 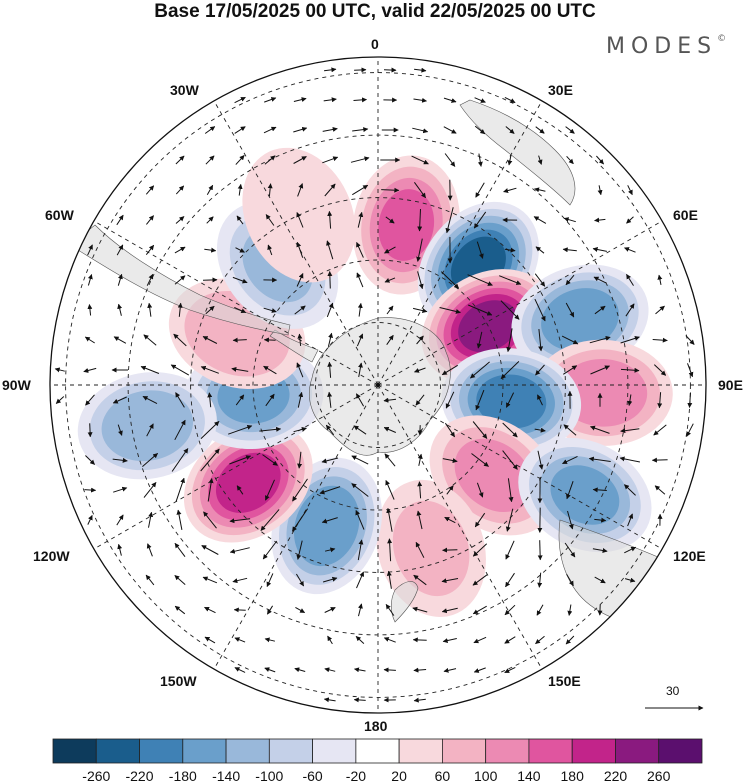 What do you see at coordinates (659, 775) in the screenshot?
I see `colorbar-tick-label: 260` at bounding box center [659, 775].